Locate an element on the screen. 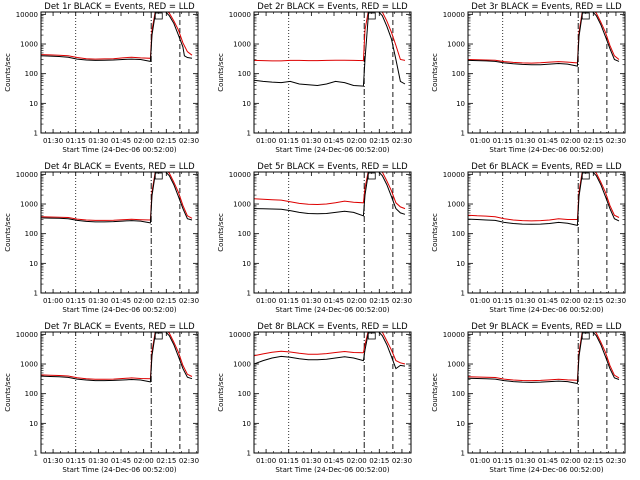 This screenshot has width=640, height=480. panel-title: Det 8r BLACK = Events, RED = LLD is located at coordinates (332, 327).